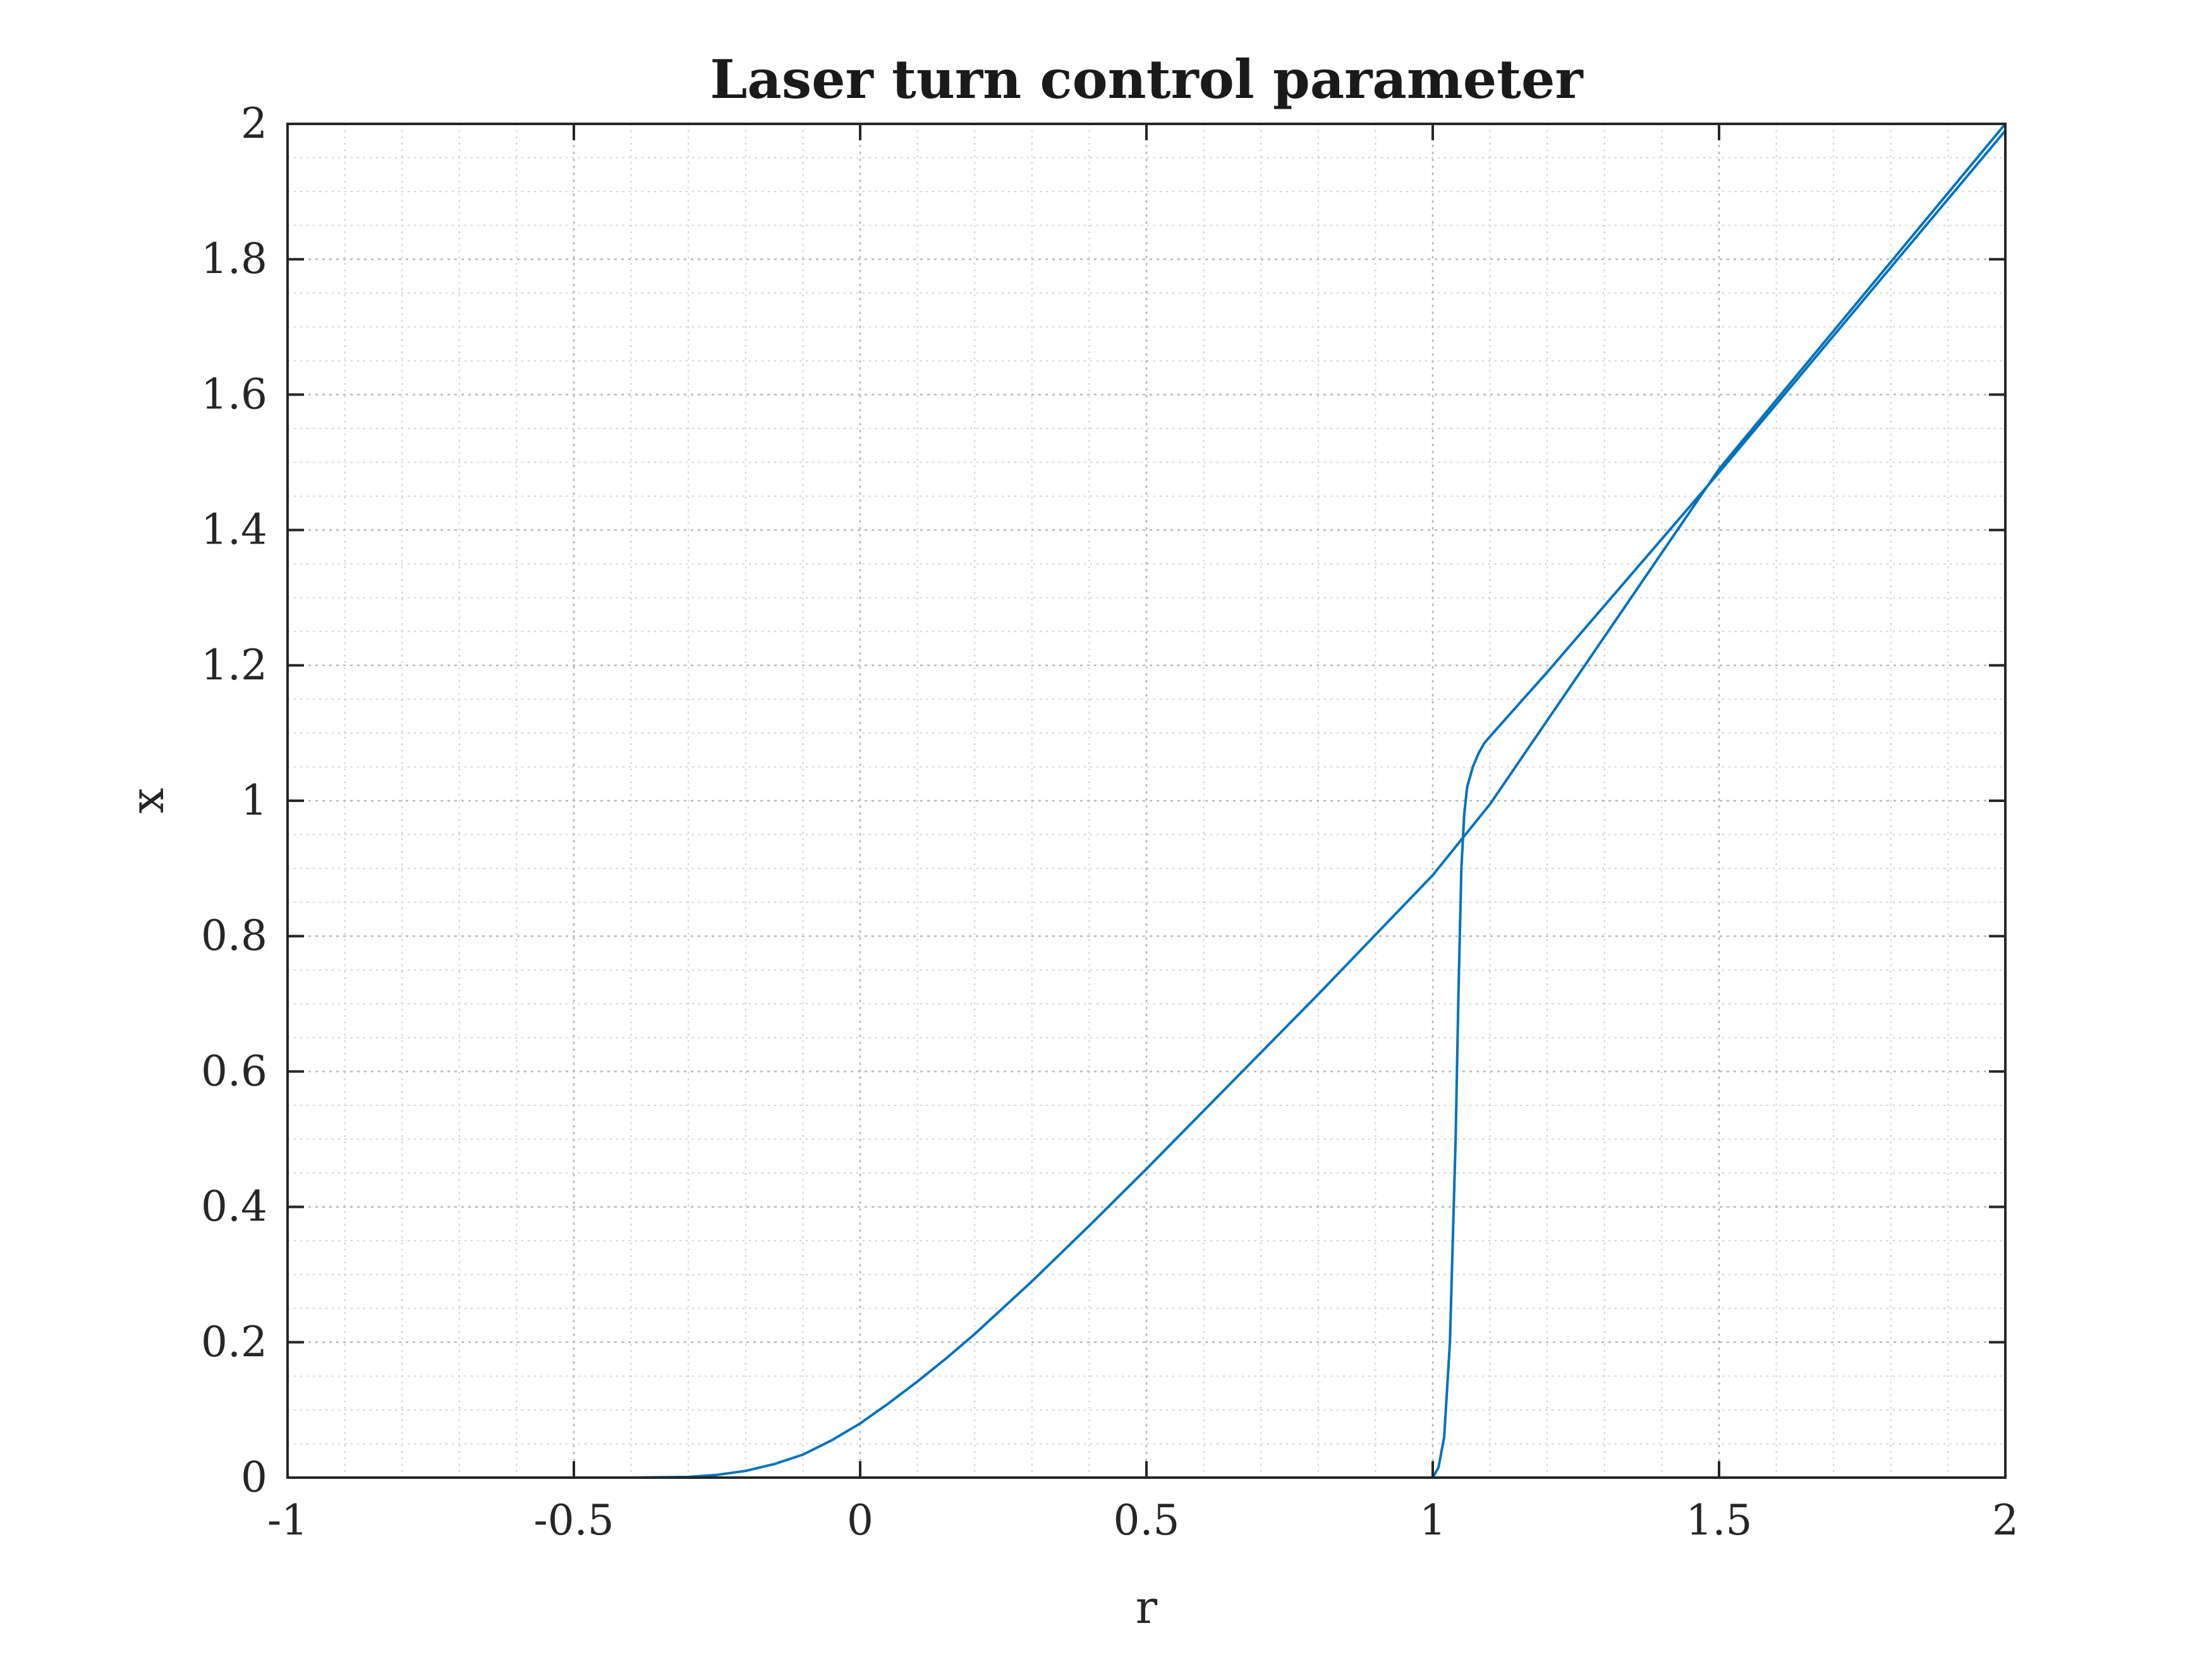 Image resolution: width=2212 pixels, height=1659 pixels. I want to click on y-tick-label: 0.4, so click(234, 1206).